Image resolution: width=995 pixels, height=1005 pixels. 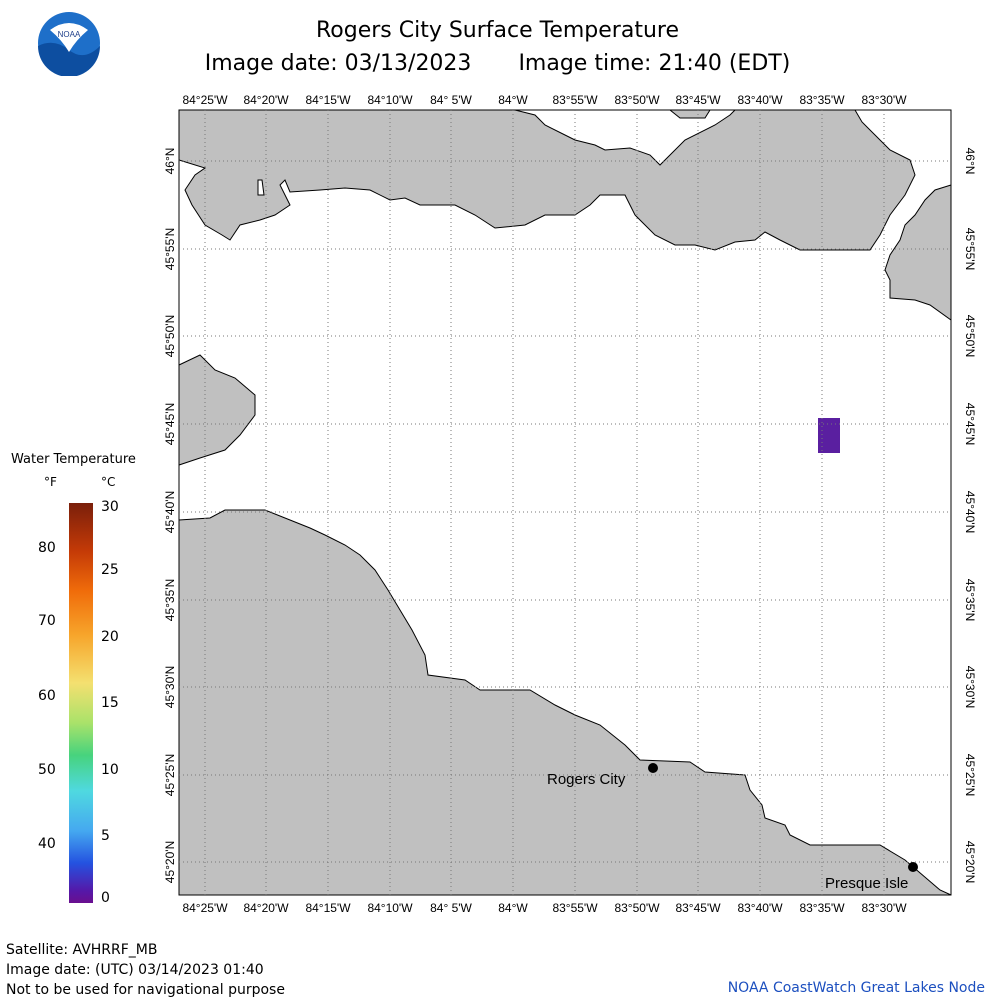 What do you see at coordinates (338, 63) in the screenshot?
I see `image-date: Image date: 03/13/2023` at bounding box center [338, 63].